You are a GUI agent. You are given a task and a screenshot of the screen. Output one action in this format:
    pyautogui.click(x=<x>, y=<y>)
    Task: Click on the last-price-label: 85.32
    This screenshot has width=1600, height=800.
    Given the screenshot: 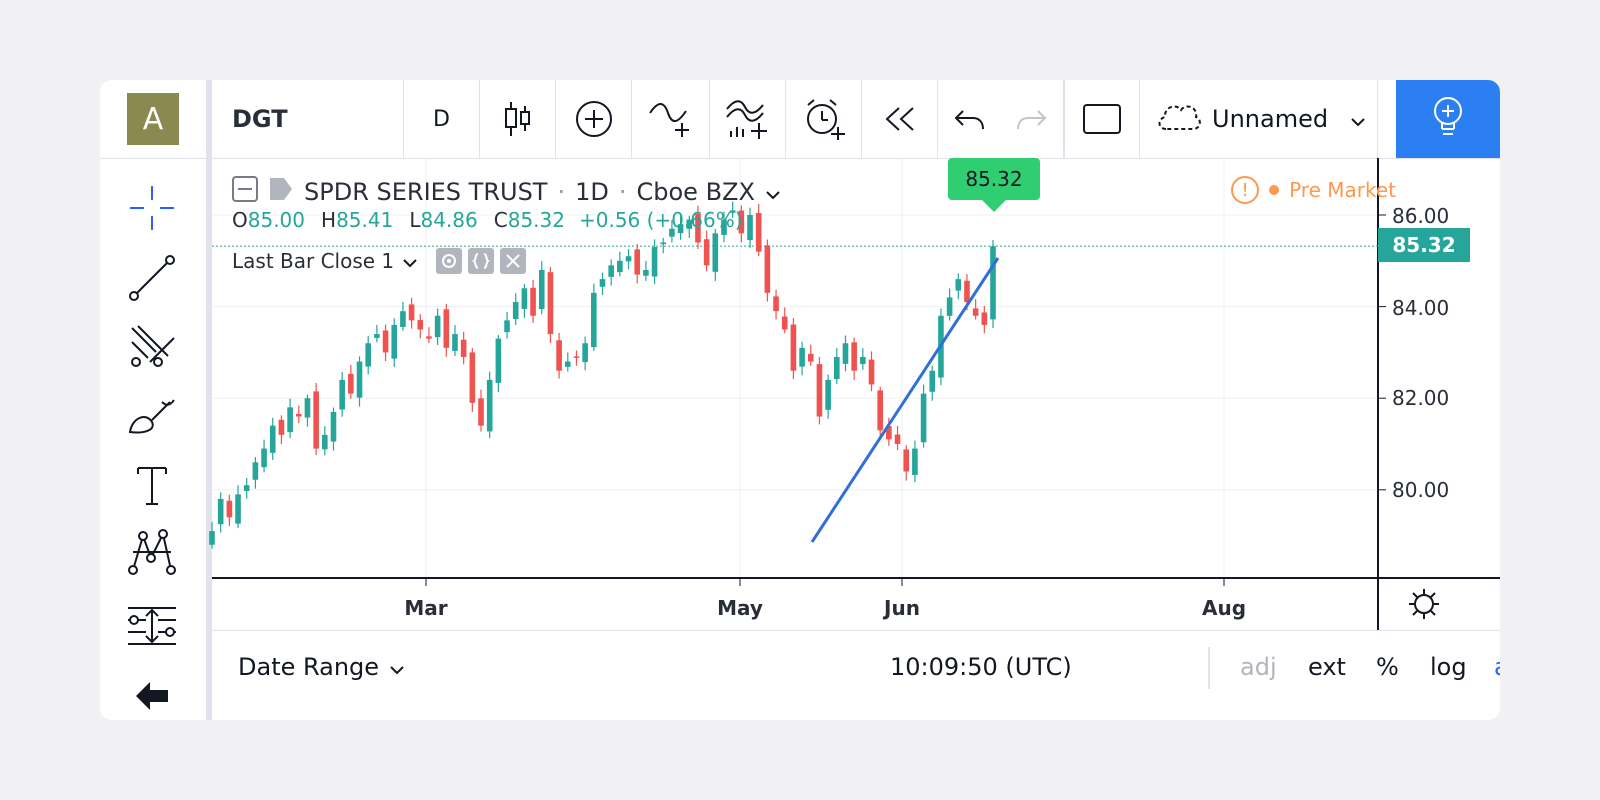 What is the action you would take?
    pyautogui.click(x=1424, y=245)
    